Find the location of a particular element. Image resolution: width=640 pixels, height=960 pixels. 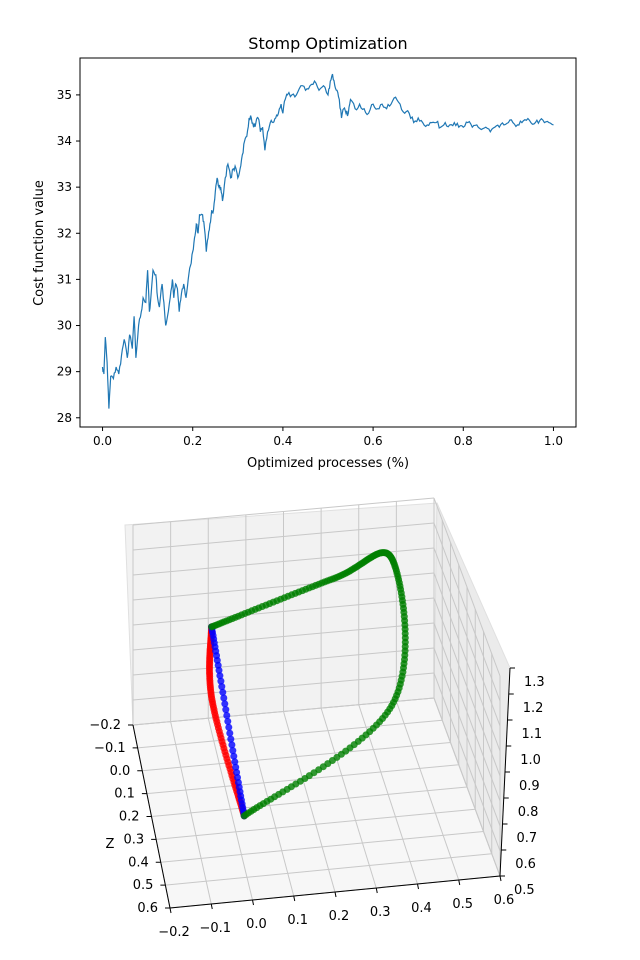

y-tick-label: 32 is located at coordinates (64, 233).